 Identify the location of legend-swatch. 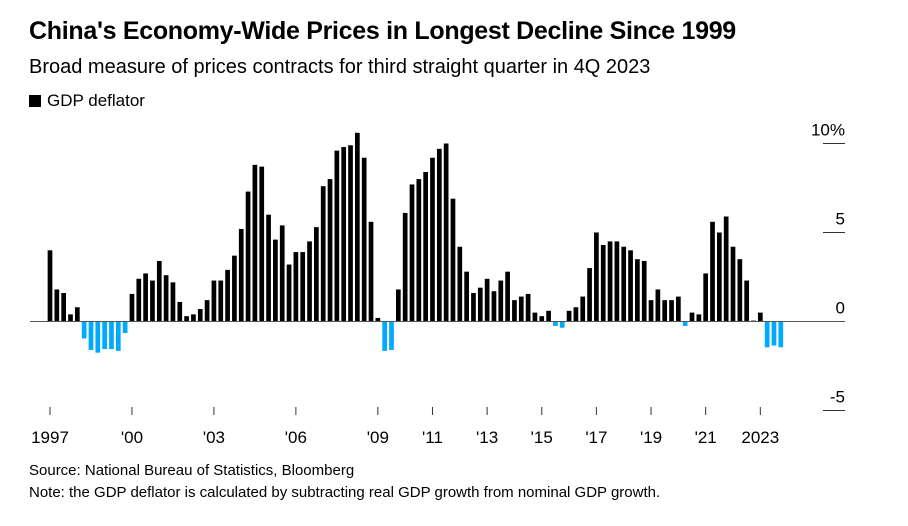
(35, 101).